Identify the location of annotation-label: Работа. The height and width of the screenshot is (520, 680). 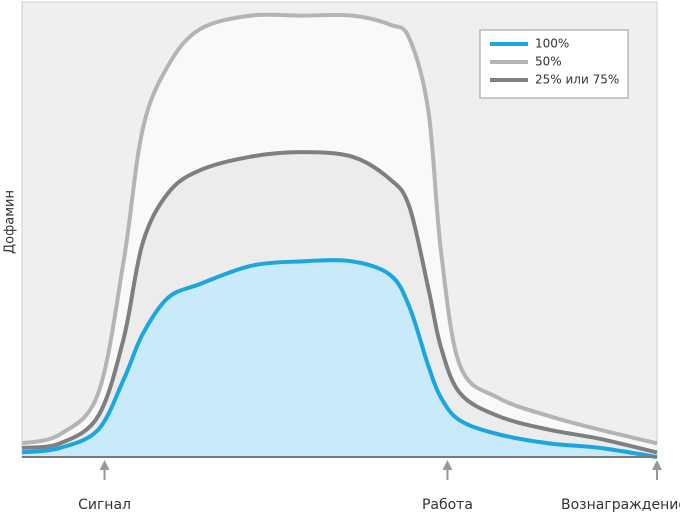
(447, 505).